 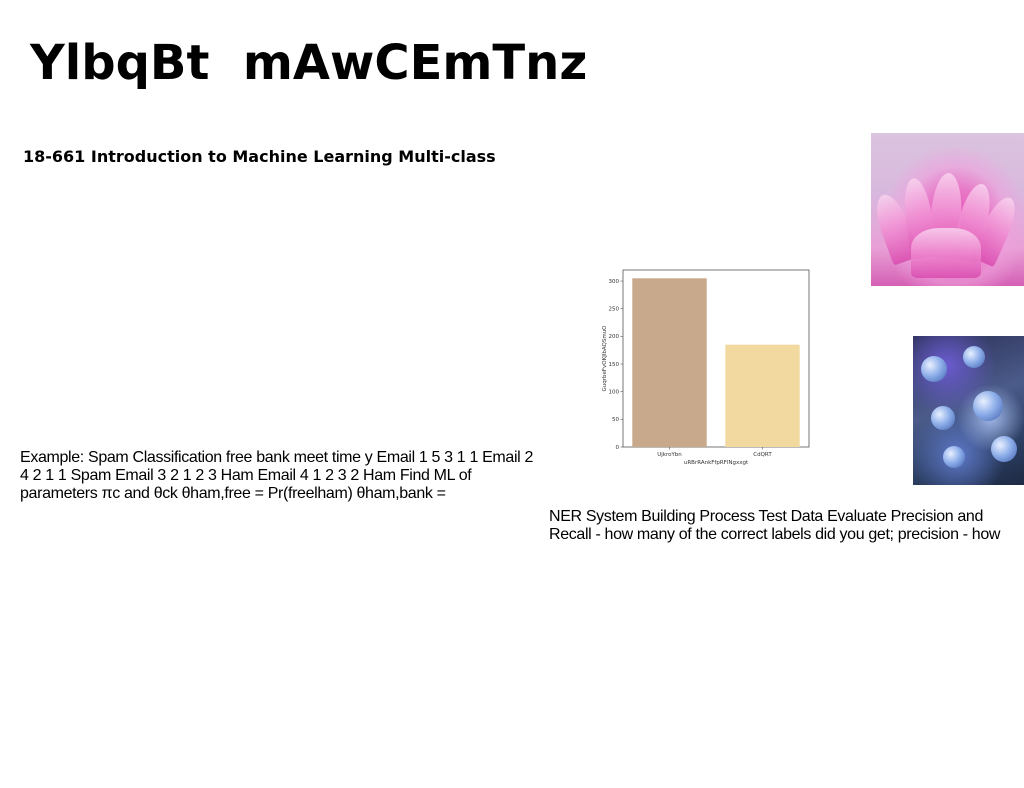 I want to click on y-axis: 0 50 100 150 200 250 300, so click(x=616, y=365).